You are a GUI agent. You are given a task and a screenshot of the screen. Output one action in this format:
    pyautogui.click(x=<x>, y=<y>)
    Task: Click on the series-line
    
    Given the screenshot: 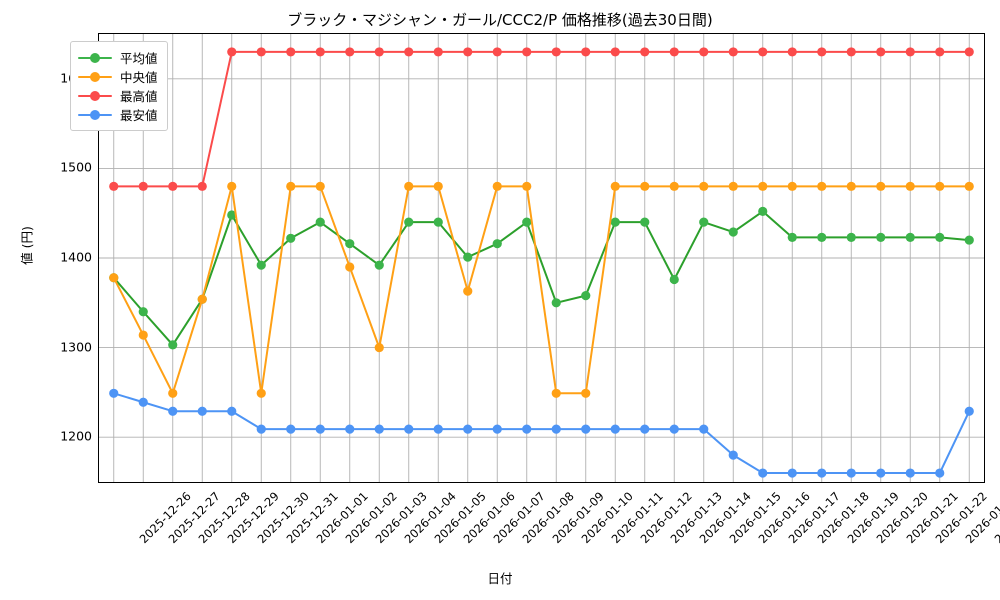 What is the action you would take?
    pyautogui.click(x=541, y=433)
    